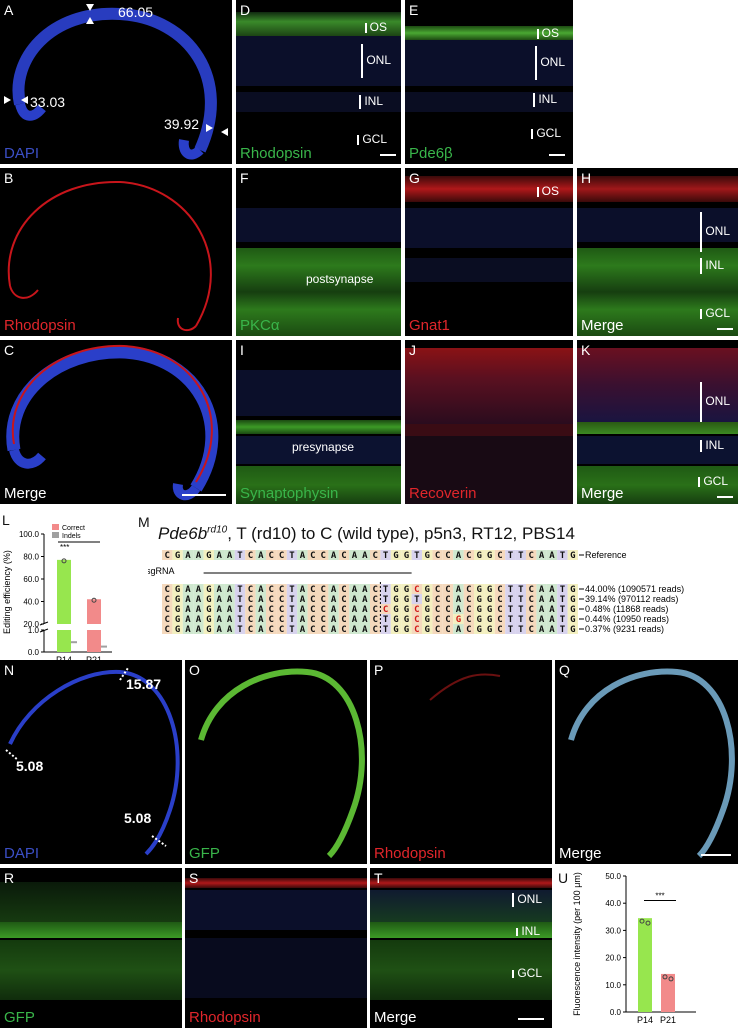 The image size is (738, 1028). I want to click on significance-label: ***, so click(64, 547).